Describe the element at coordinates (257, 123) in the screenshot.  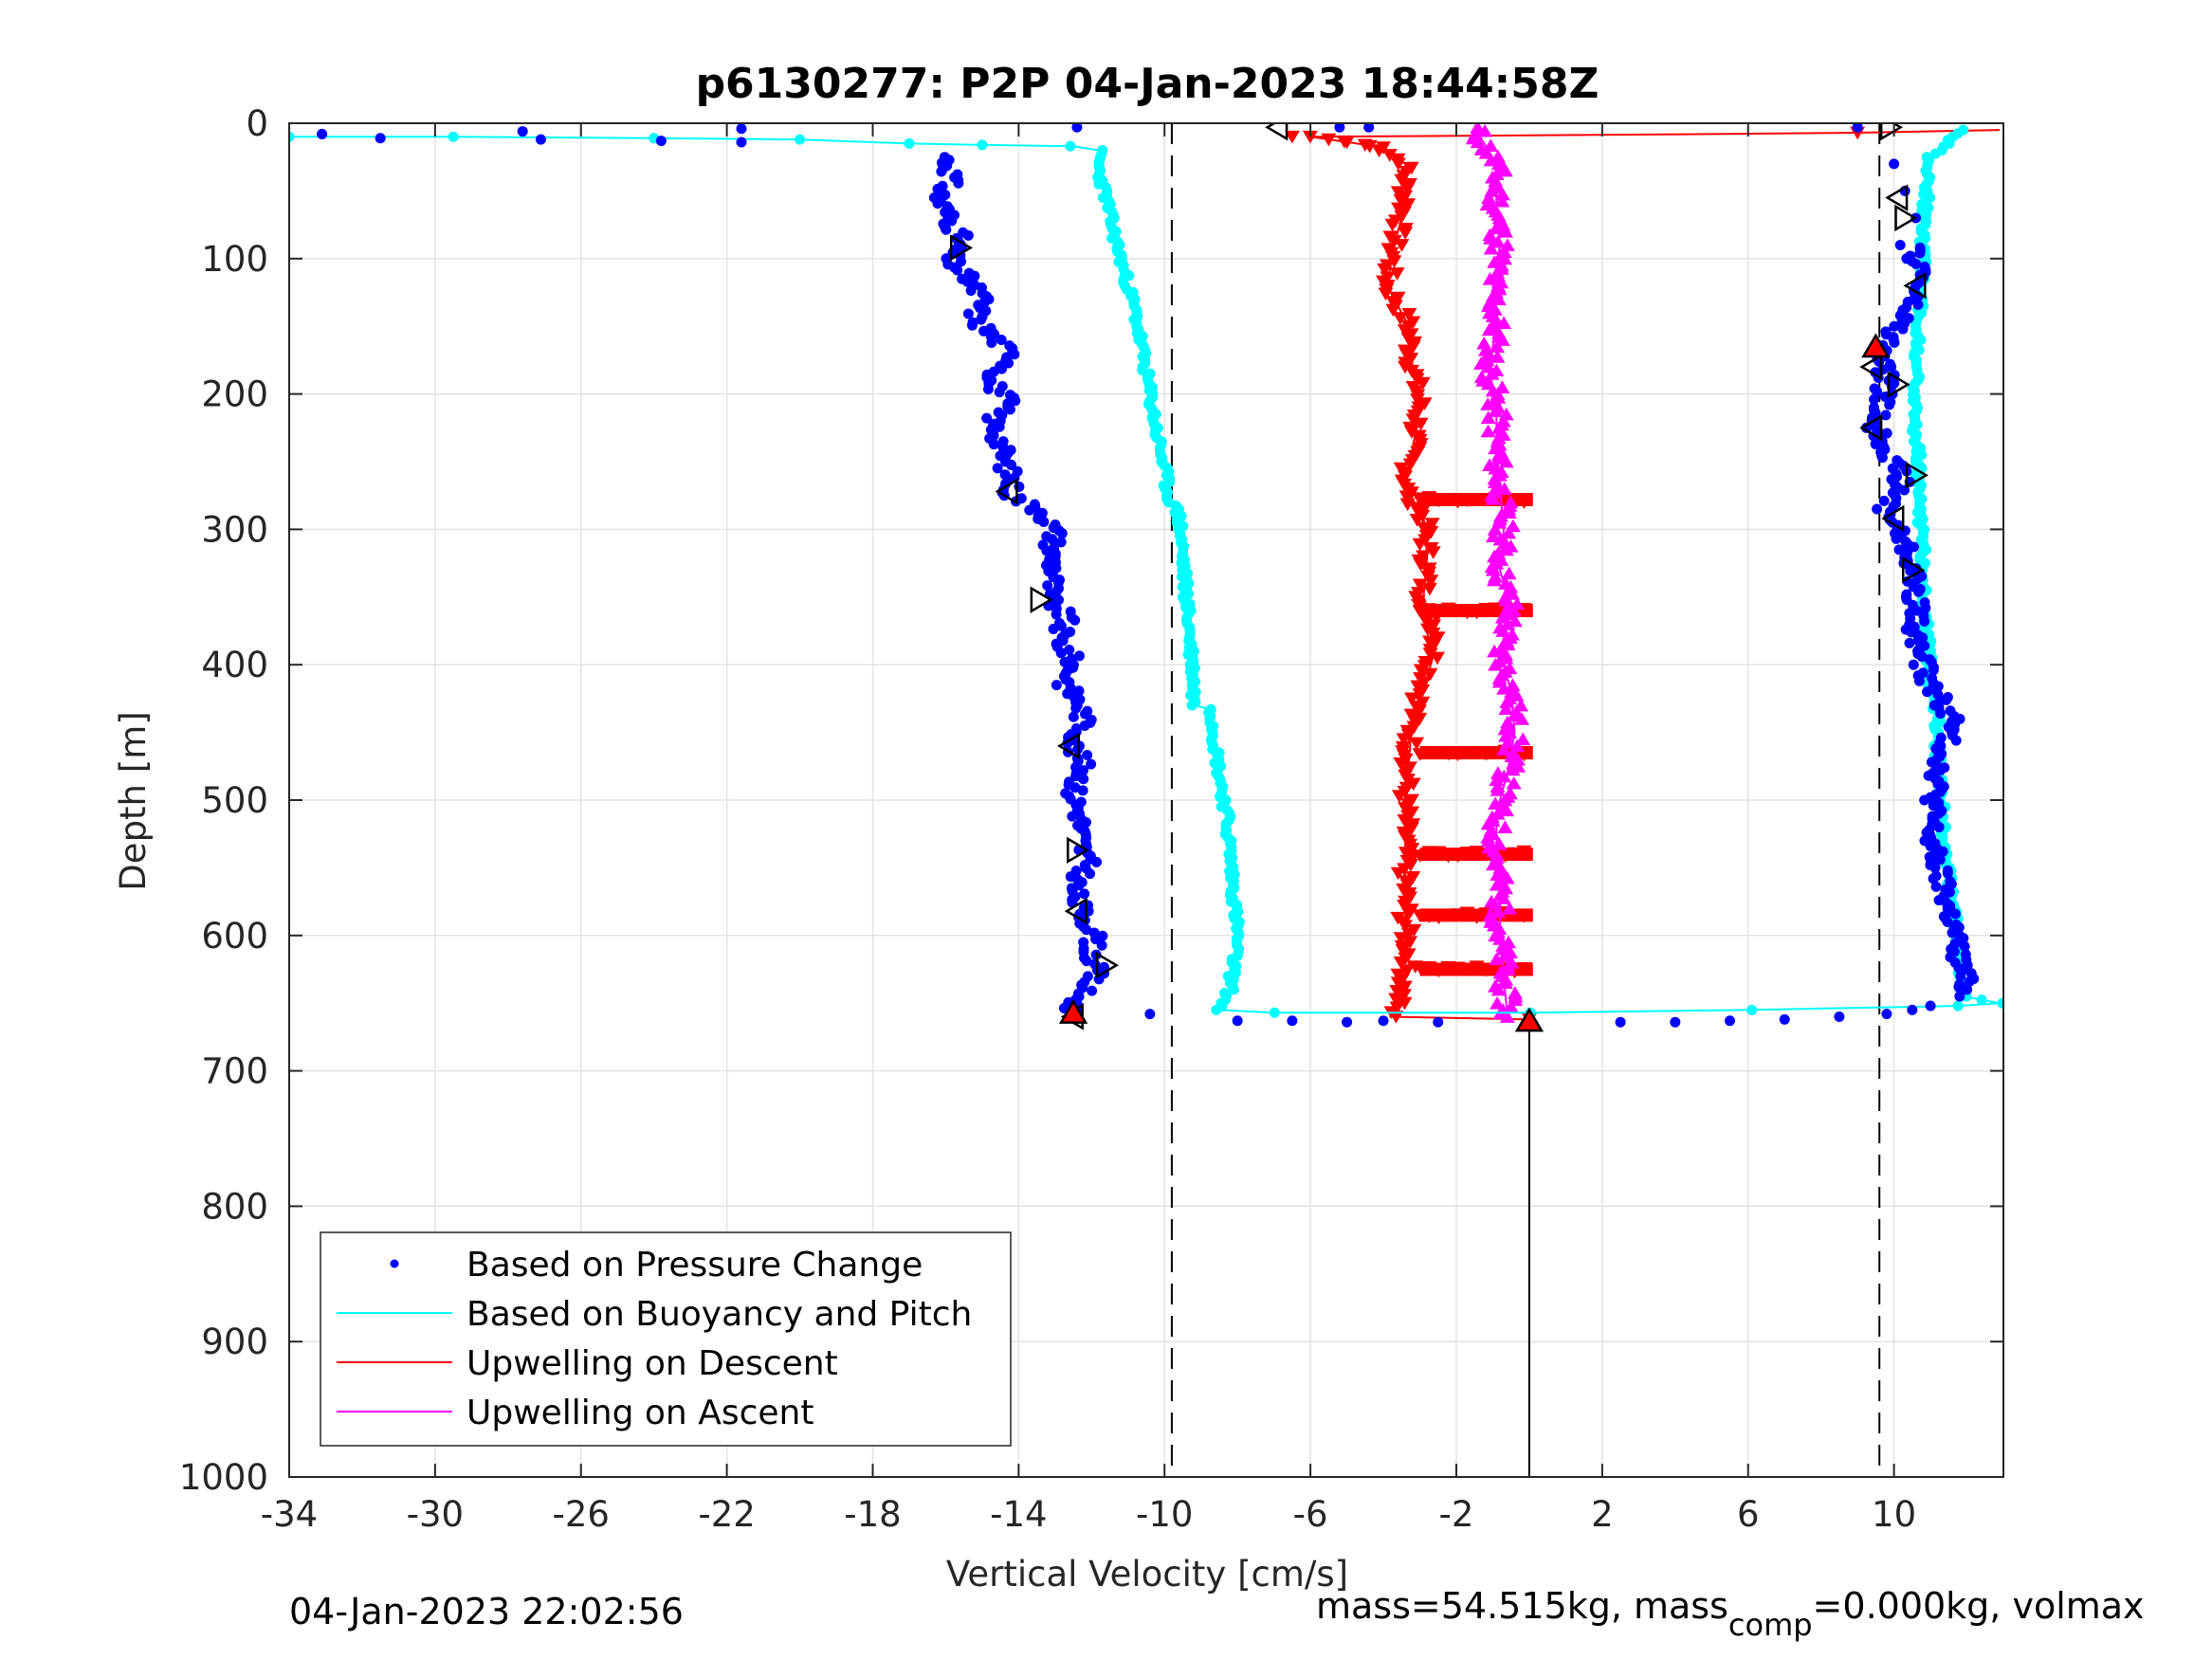
I see `y-tick-label: 0` at that location.